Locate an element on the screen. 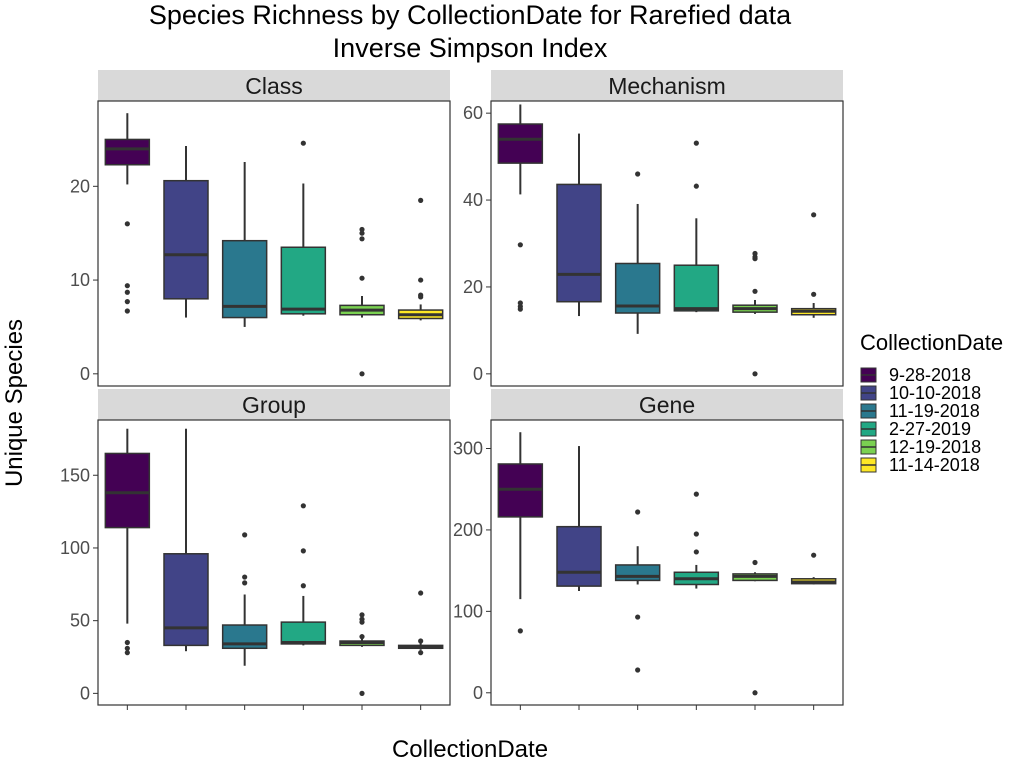 Image resolution: width=1024 pixels, height=773 pixels. legend-entry-label: 10-10-2018 is located at coordinates (935, 393).